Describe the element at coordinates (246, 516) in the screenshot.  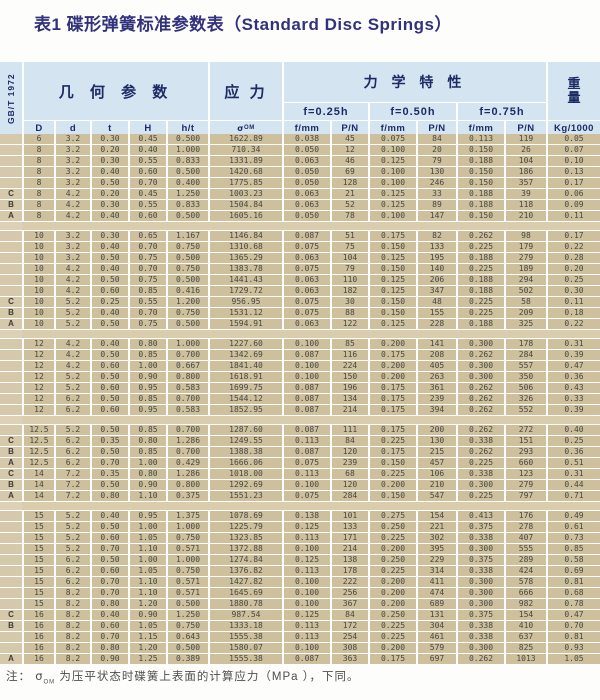
I see `cell: 1078.69` at that location.